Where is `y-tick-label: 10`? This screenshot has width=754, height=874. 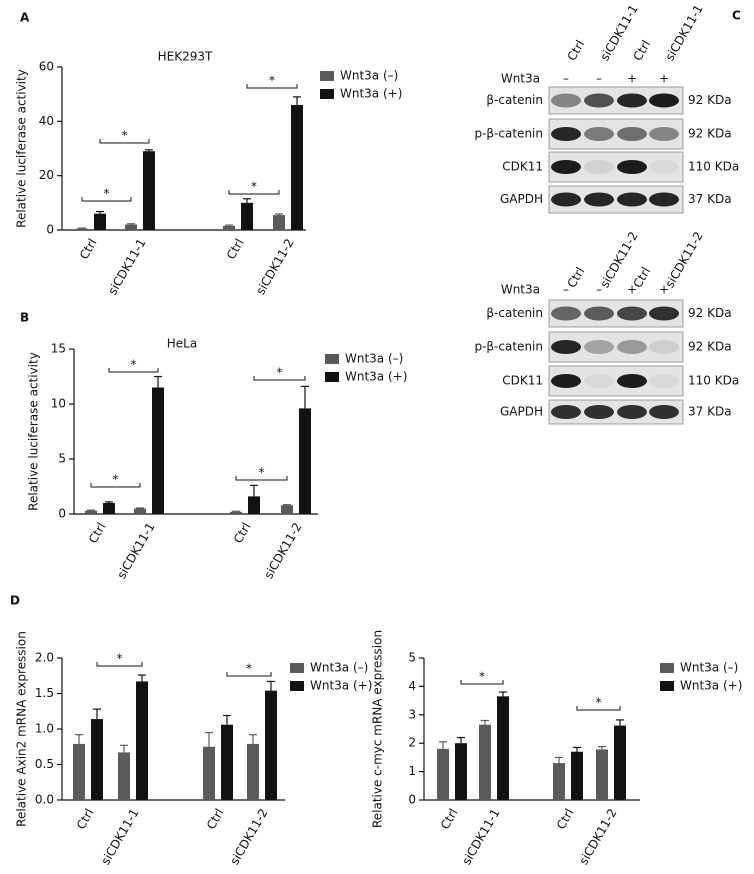 y-tick-label: 10 is located at coordinates (58, 404).